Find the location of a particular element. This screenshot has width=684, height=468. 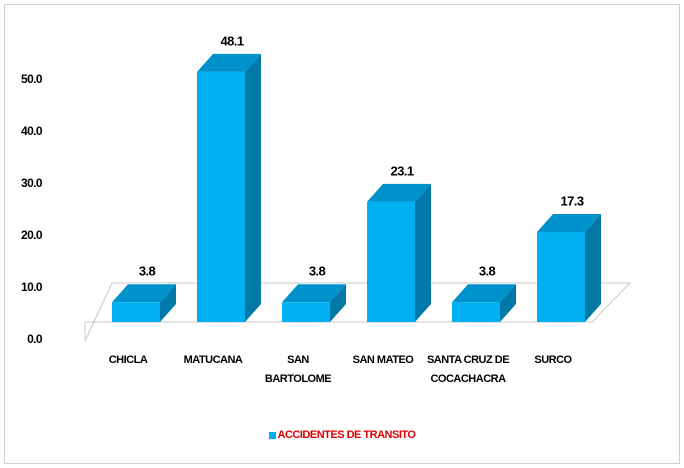

y-tick-label: 20.0 is located at coordinates (32, 235).